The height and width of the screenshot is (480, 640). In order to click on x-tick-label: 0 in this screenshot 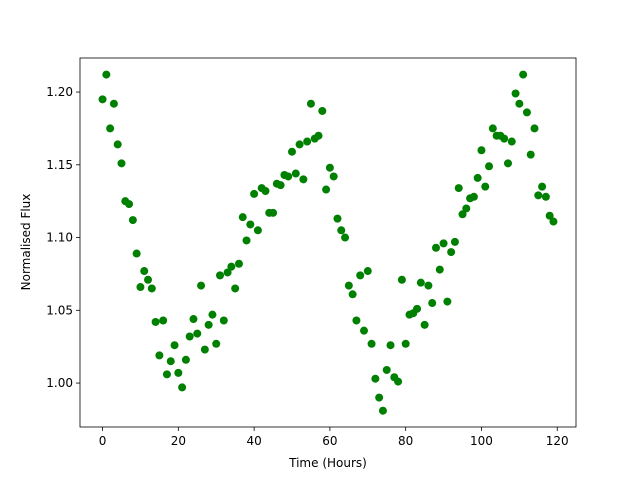, I will do `click(103, 441)`.